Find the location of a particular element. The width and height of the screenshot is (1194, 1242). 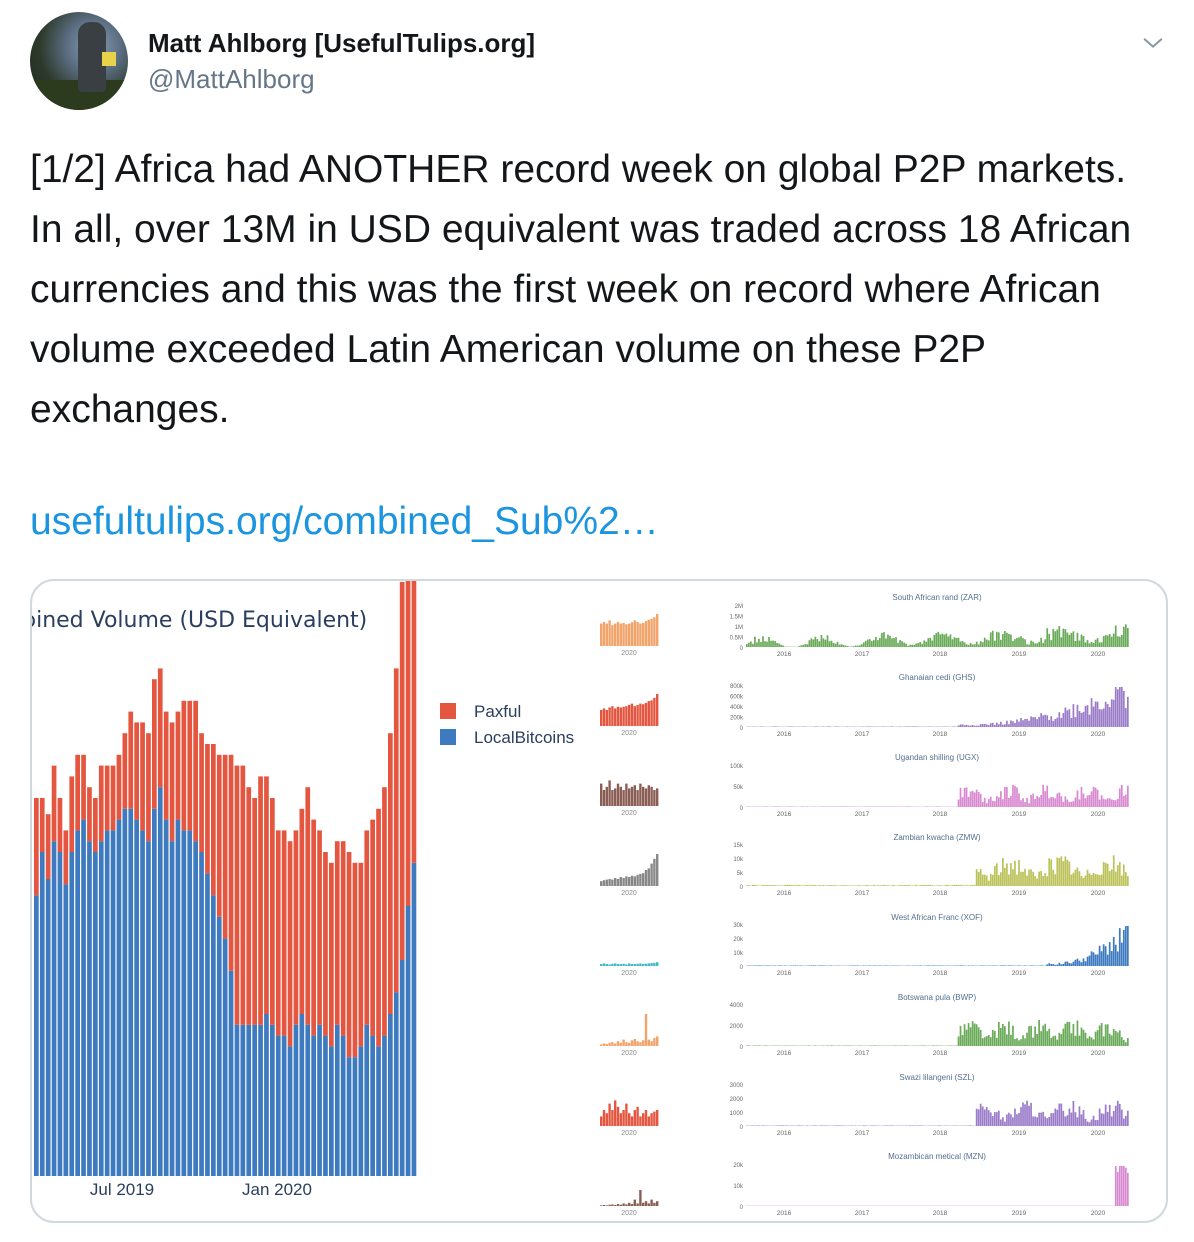

y-tick-label: 0 is located at coordinates (742, 888).